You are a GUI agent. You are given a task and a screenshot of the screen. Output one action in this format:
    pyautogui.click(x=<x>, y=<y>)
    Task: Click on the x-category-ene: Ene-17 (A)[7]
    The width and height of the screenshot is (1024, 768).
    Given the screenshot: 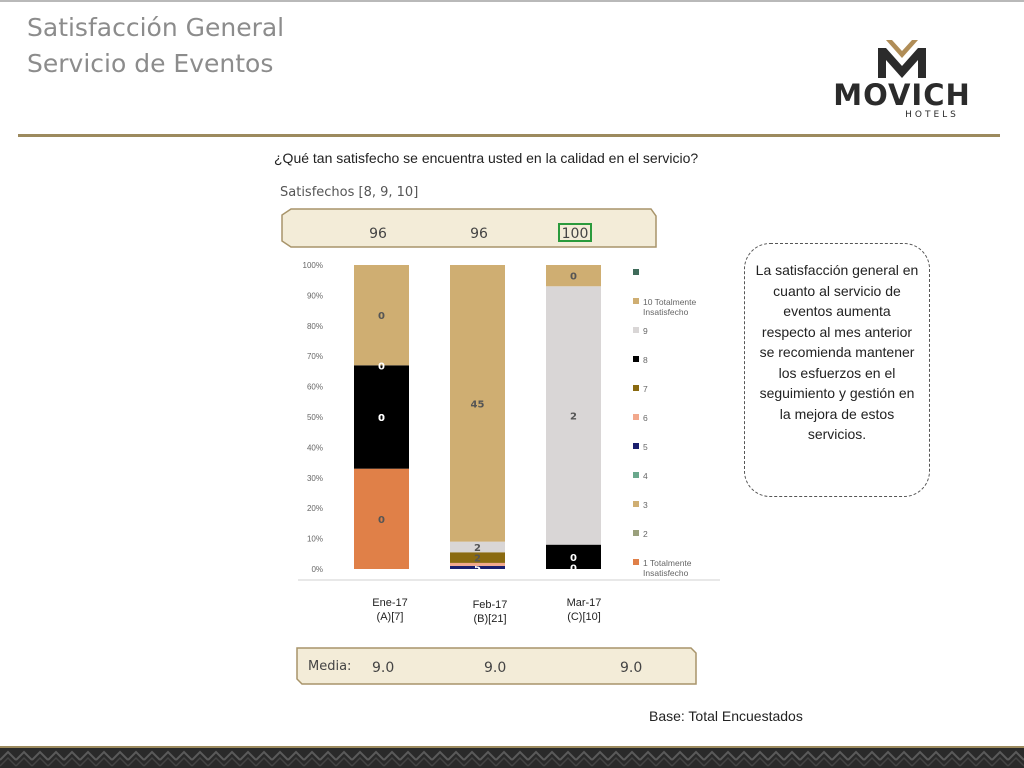 What is the action you would take?
    pyautogui.click(x=390, y=610)
    